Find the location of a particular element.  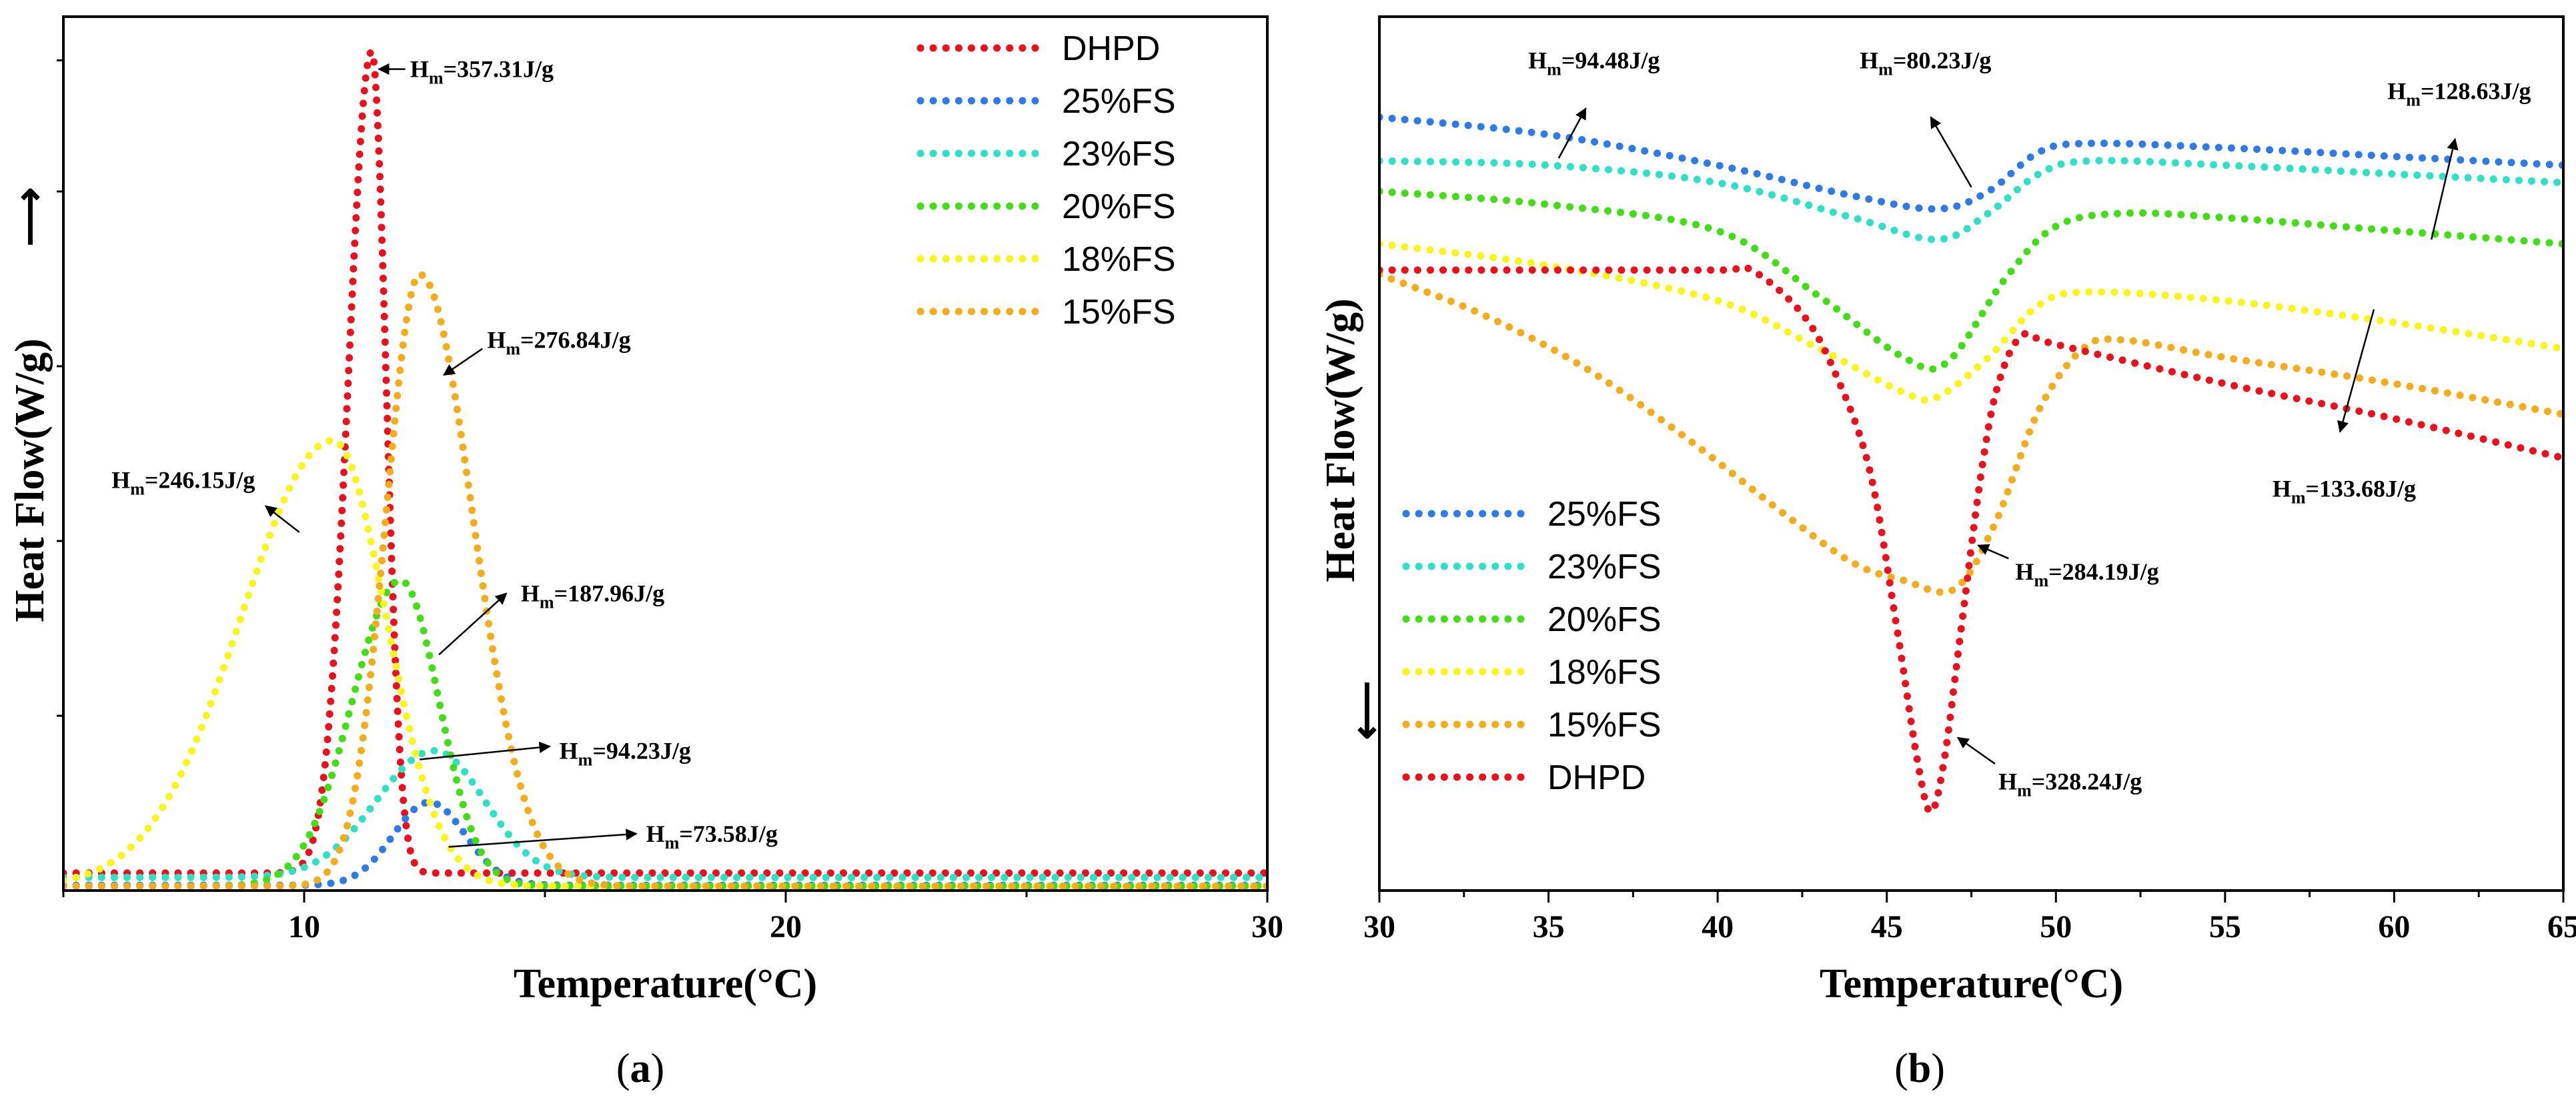

series-line-15pctfs is located at coordinates (1971, 433).